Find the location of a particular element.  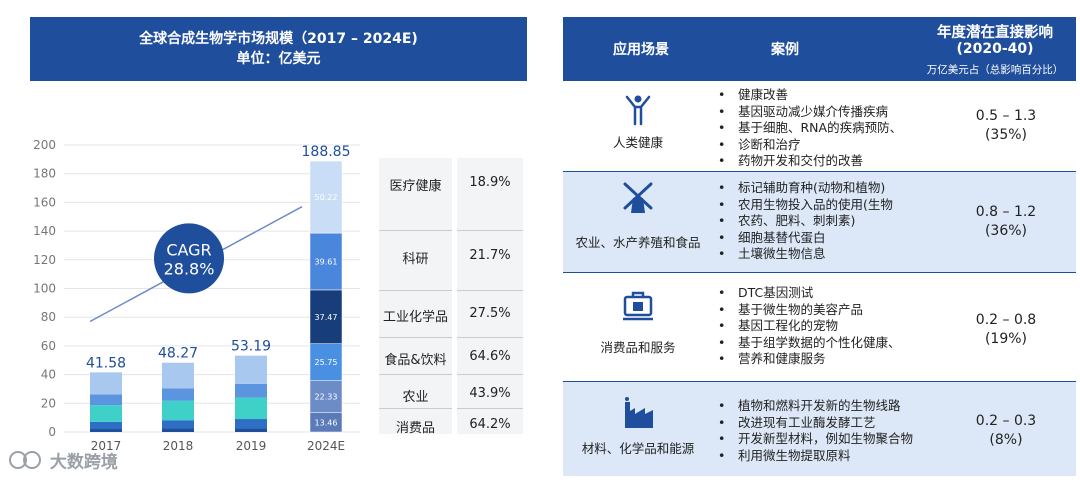

segment-label: 13.46 is located at coordinates (326, 422).